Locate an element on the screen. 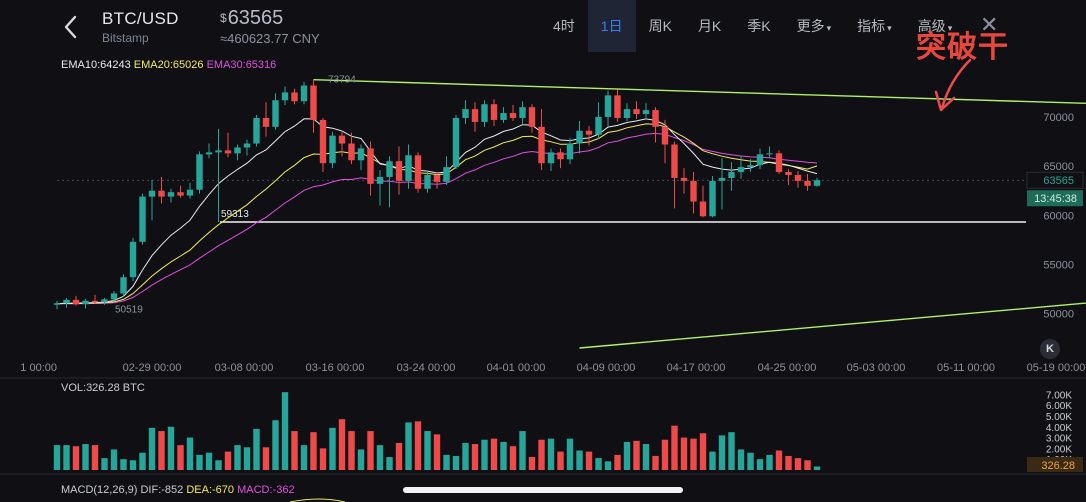  tab-6: 指标 ▾ is located at coordinates (874, 26).